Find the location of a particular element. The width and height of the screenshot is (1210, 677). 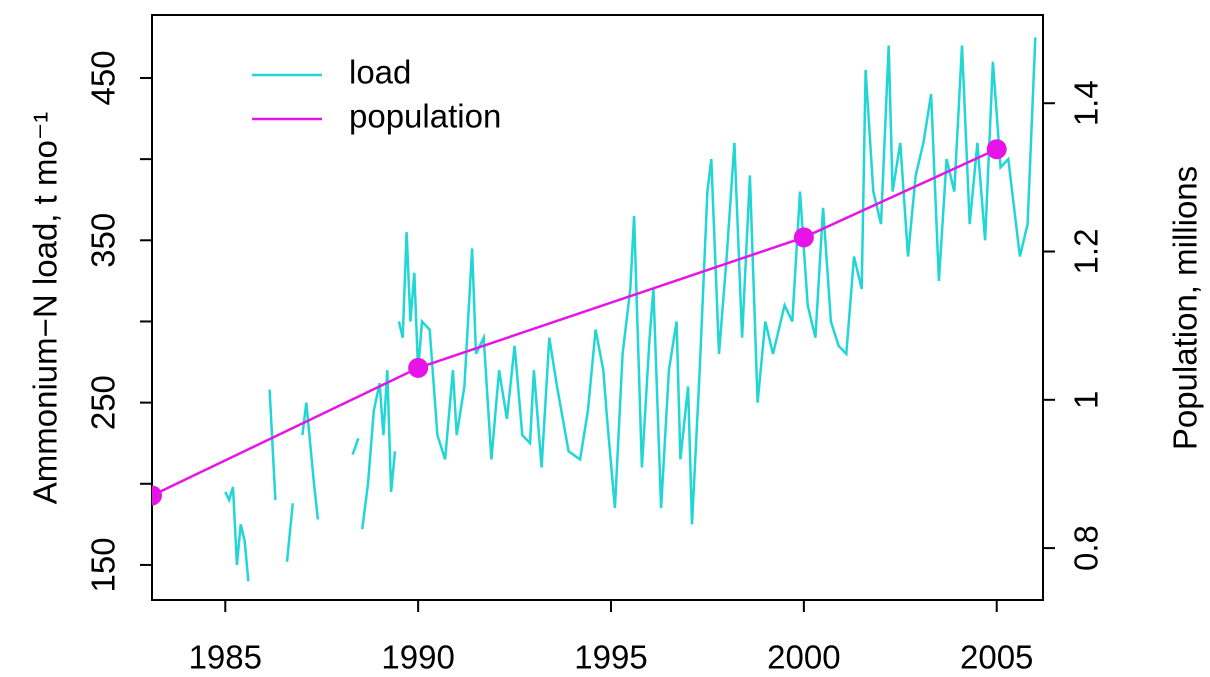

legend-label: load is located at coordinates (380, 72).